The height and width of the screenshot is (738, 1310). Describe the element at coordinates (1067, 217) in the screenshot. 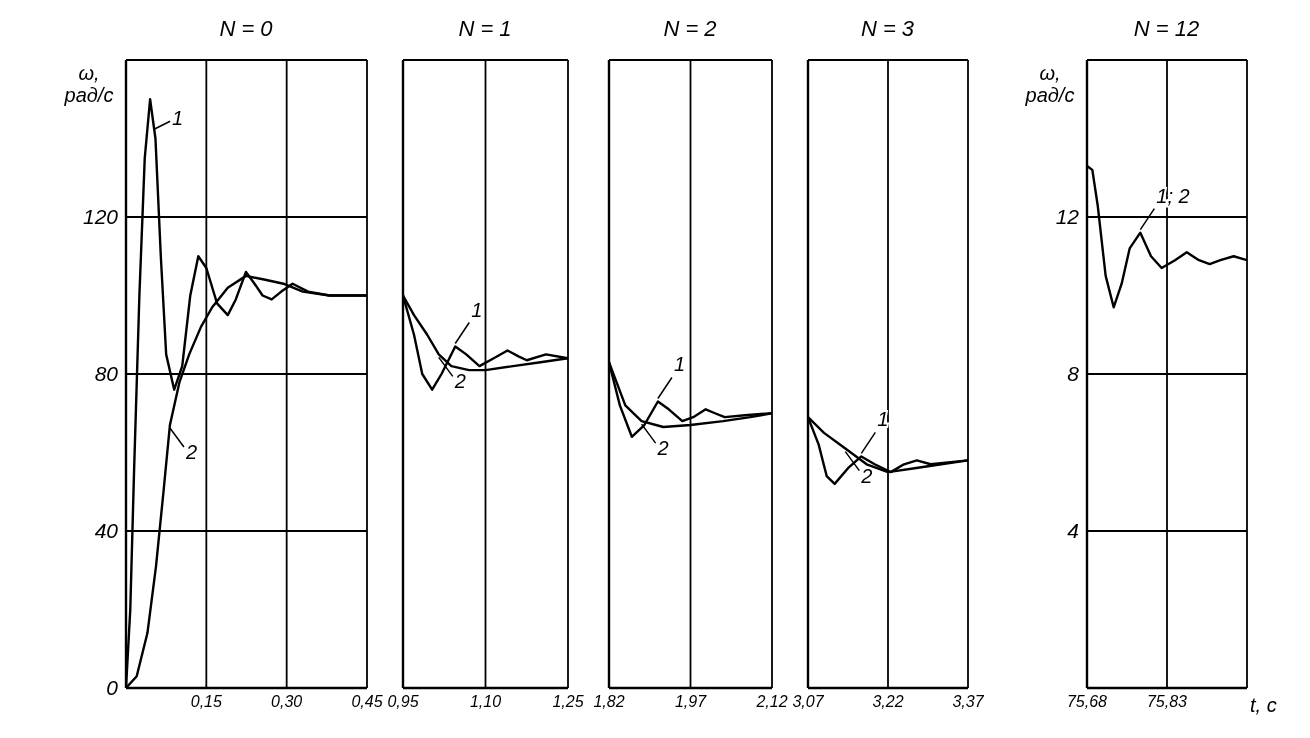

I see `y-tick-label: 12` at that location.